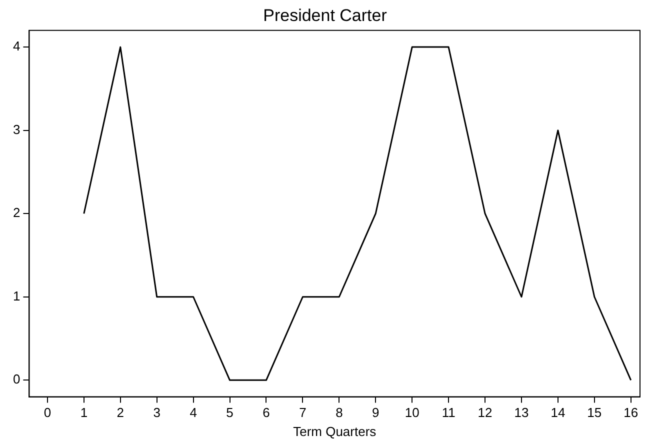  What do you see at coordinates (485, 412) in the screenshot?
I see `x-tick-label: 12` at bounding box center [485, 412].